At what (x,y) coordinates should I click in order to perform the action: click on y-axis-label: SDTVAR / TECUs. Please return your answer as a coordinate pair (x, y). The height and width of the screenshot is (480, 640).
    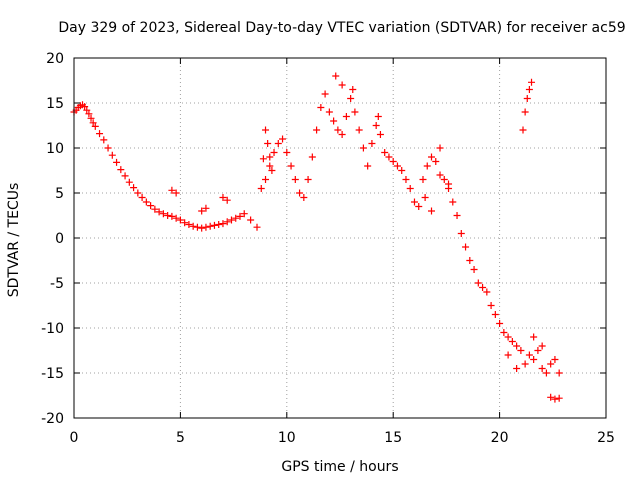
    Looking at the image, I should click on (14, 240).